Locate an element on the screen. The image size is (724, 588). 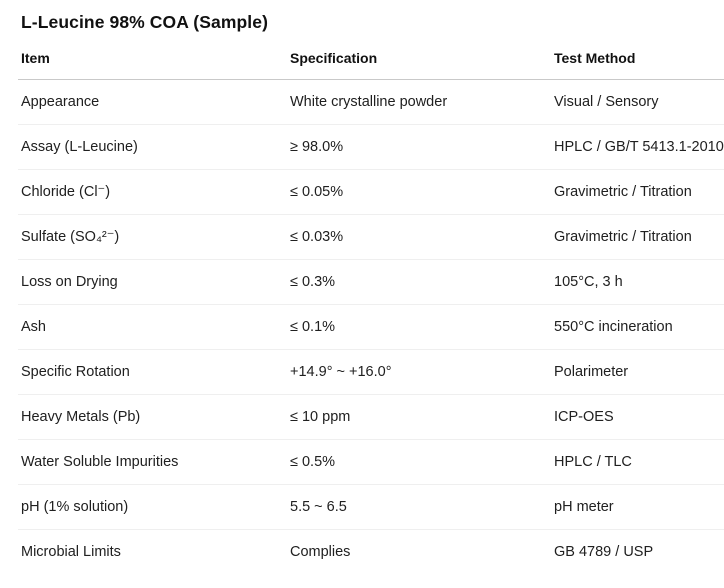
specification-cell: ≤ 0.3% is located at coordinates (419, 282).